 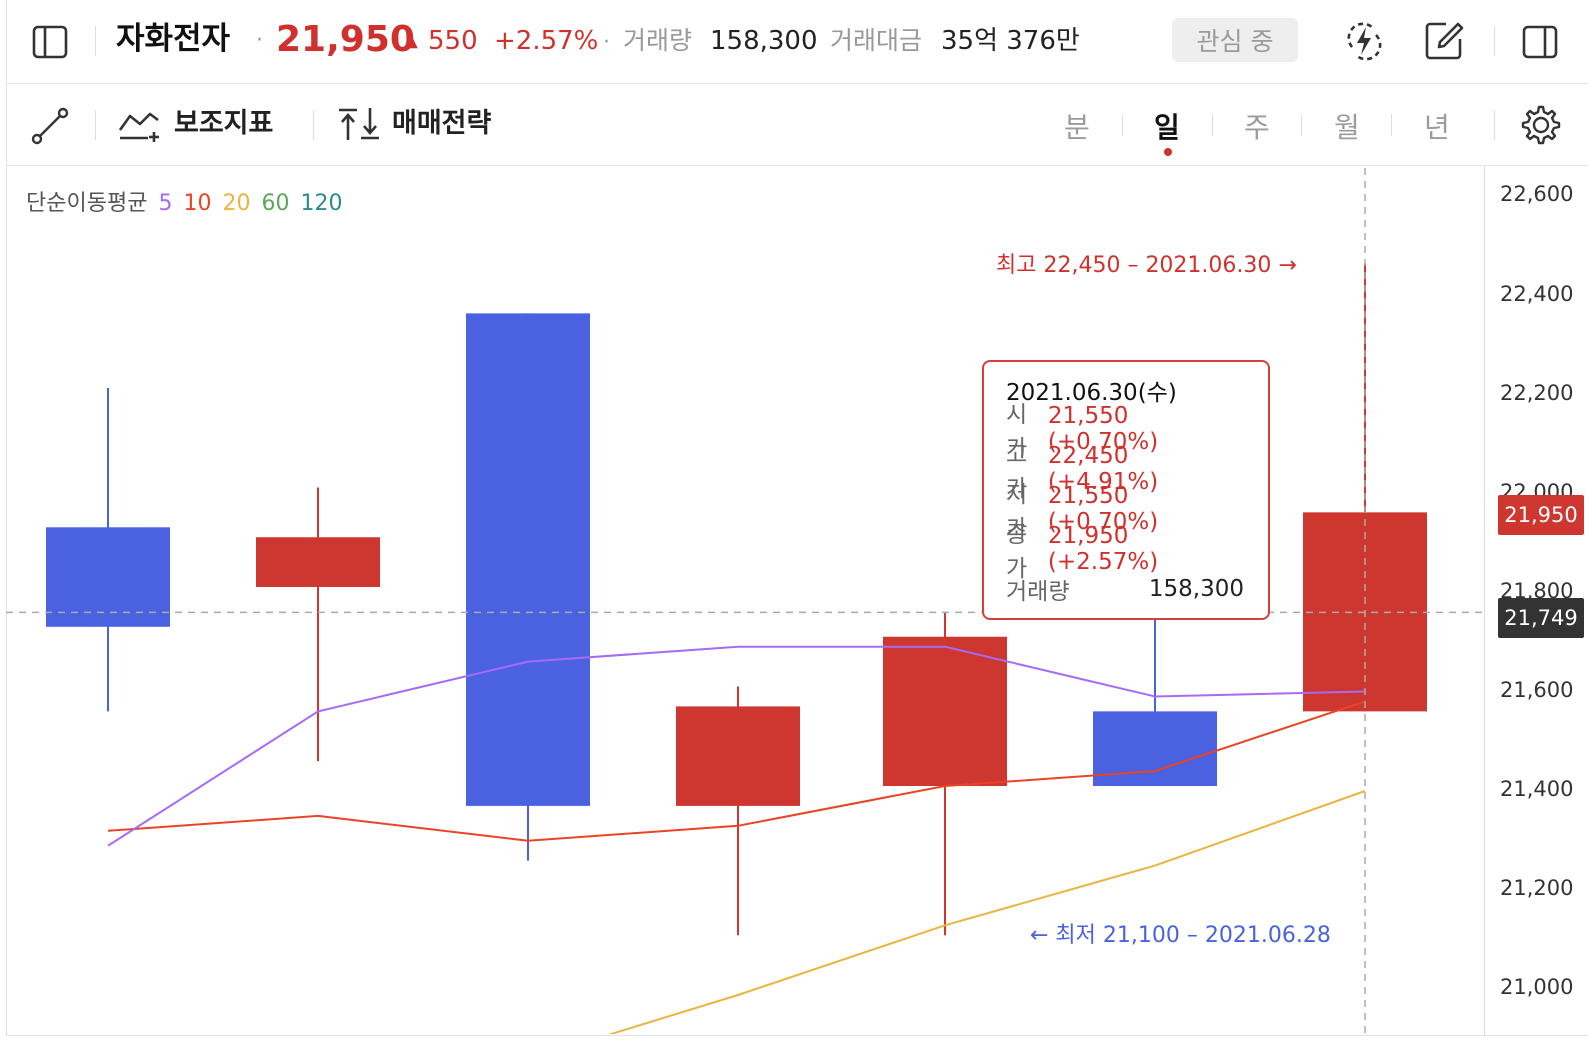 I want to click on ma-legend-60: 60, so click(x=275, y=203).